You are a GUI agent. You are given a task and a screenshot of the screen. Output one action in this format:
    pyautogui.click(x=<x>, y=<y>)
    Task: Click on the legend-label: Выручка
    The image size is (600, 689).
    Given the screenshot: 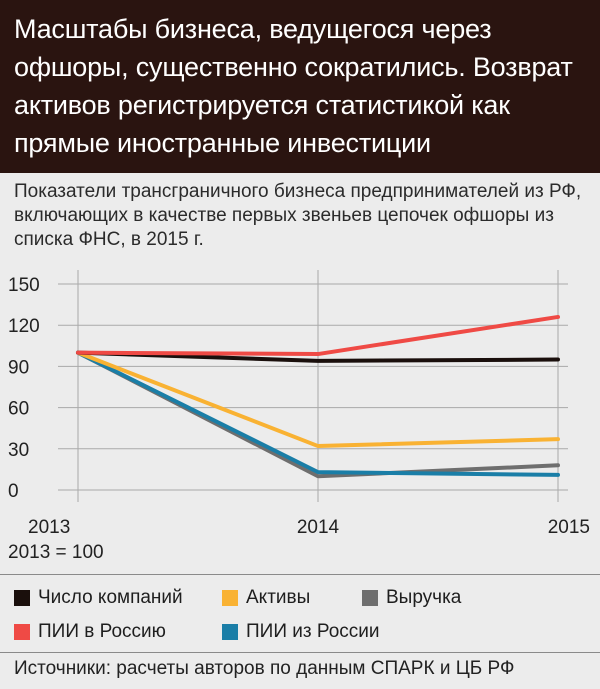 What is the action you would take?
    pyautogui.click(x=424, y=597)
    